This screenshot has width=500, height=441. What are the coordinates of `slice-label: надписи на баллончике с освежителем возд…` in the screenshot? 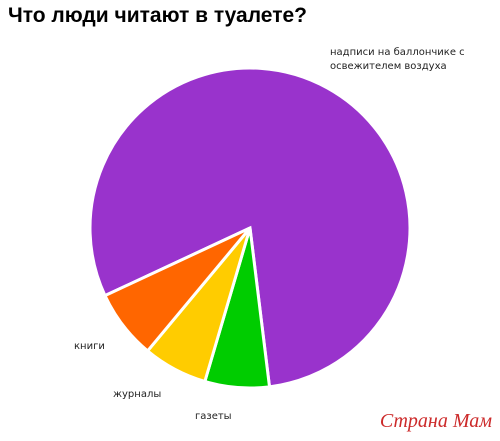 It's located at (397, 59).